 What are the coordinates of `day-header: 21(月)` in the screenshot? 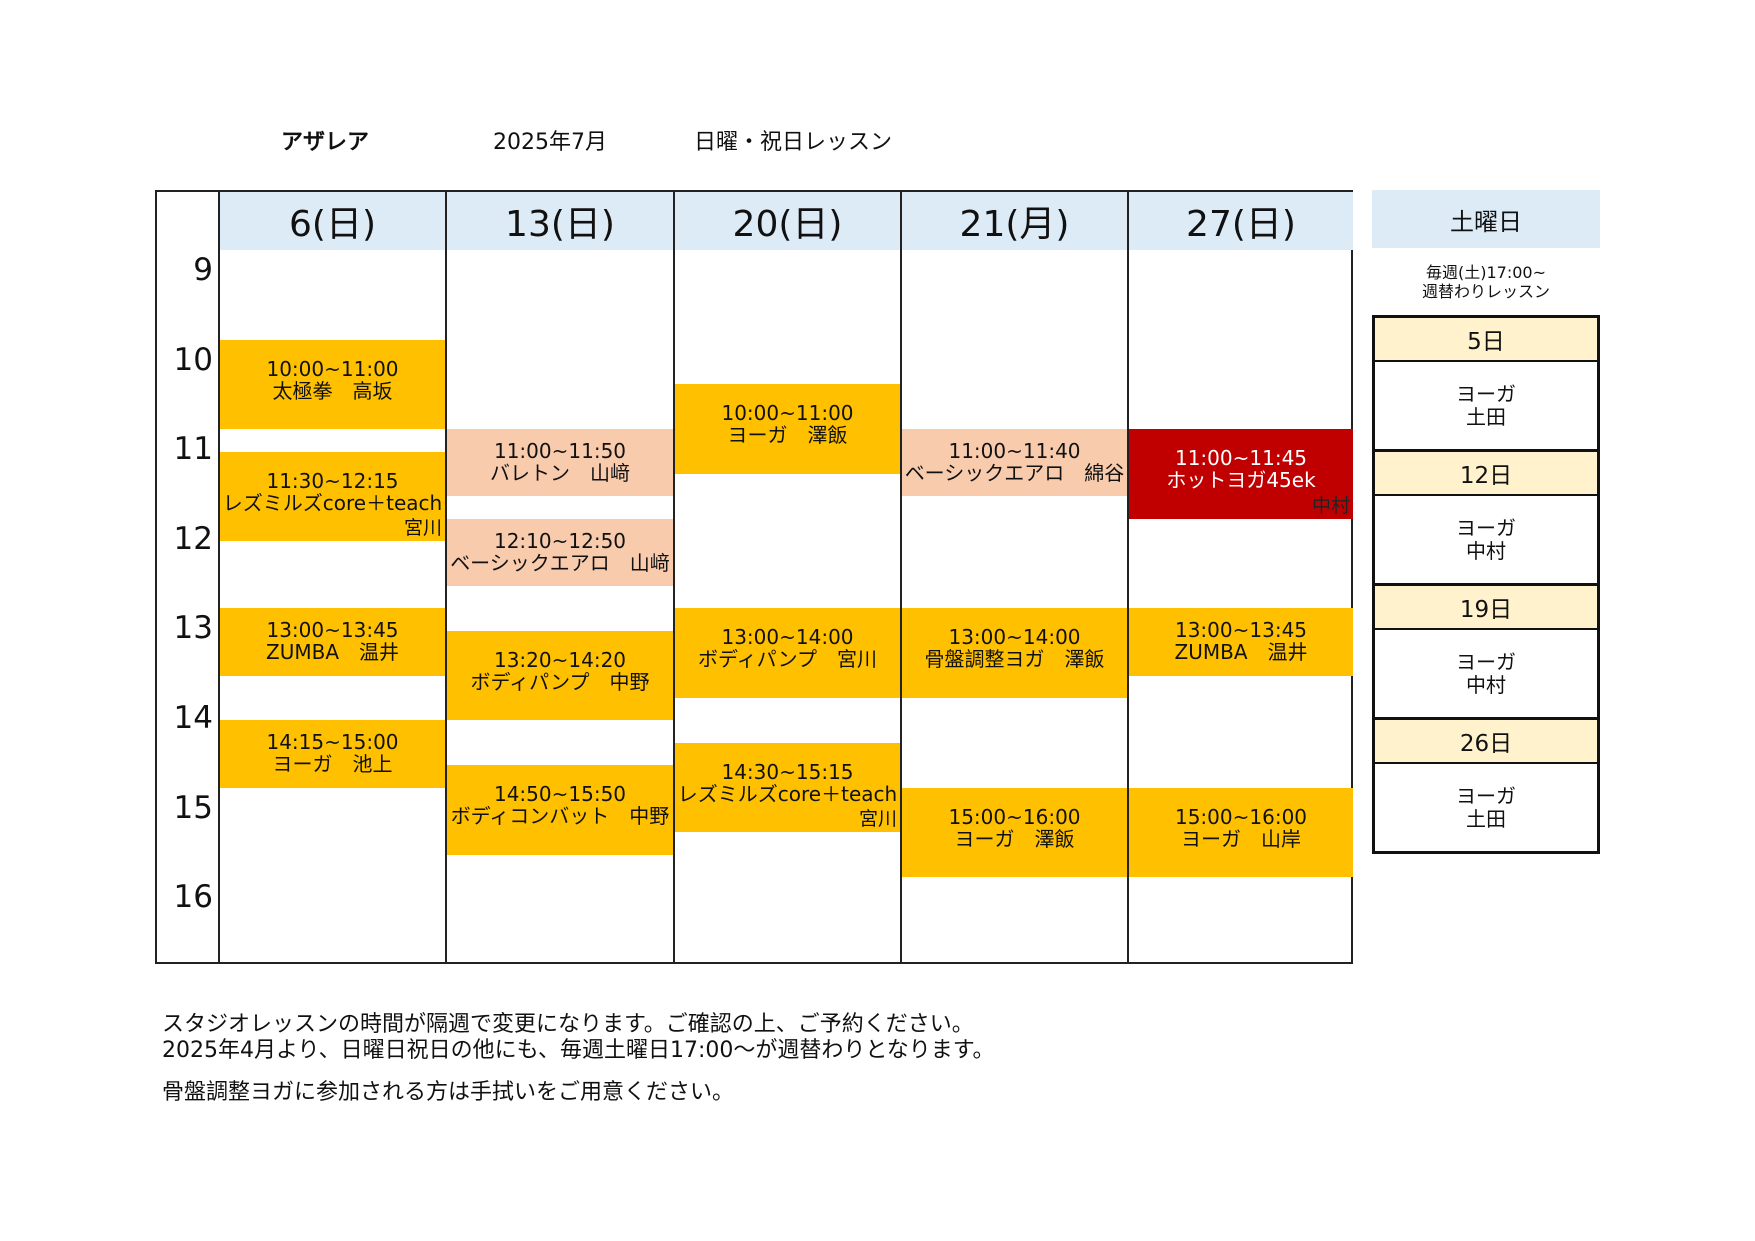 It's located at (1014, 221).